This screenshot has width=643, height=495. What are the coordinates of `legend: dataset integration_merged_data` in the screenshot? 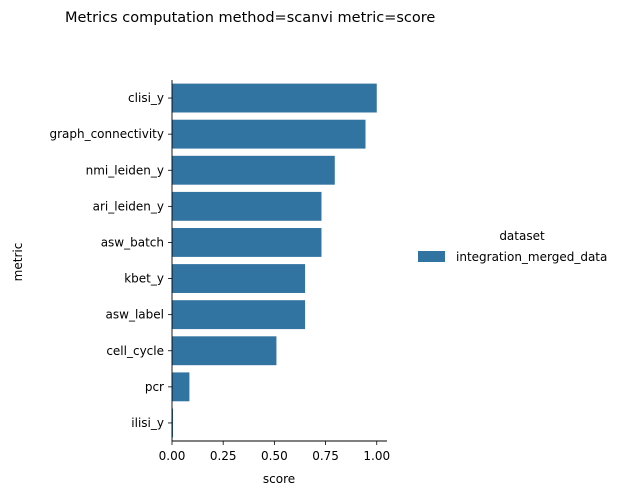 It's located at (512, 246).